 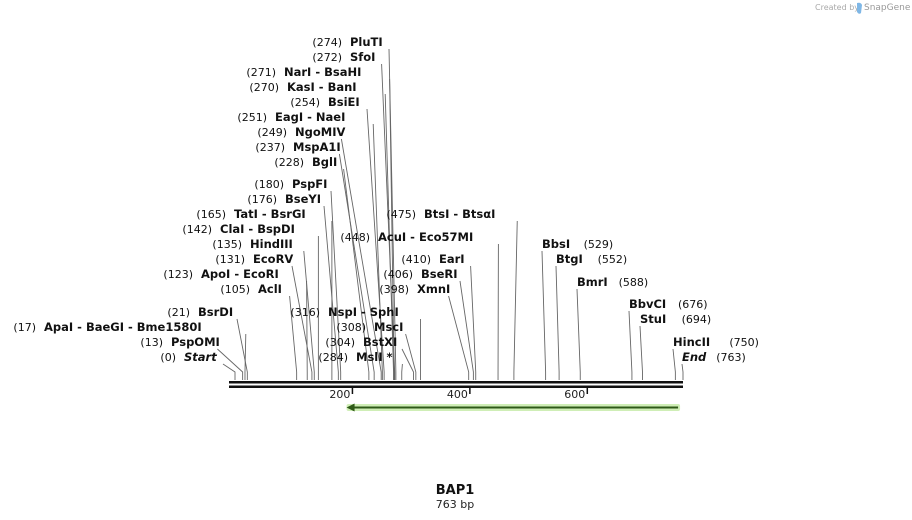 I want to click on site-name-pspfi: PspFI, so click(x=309, y=184).